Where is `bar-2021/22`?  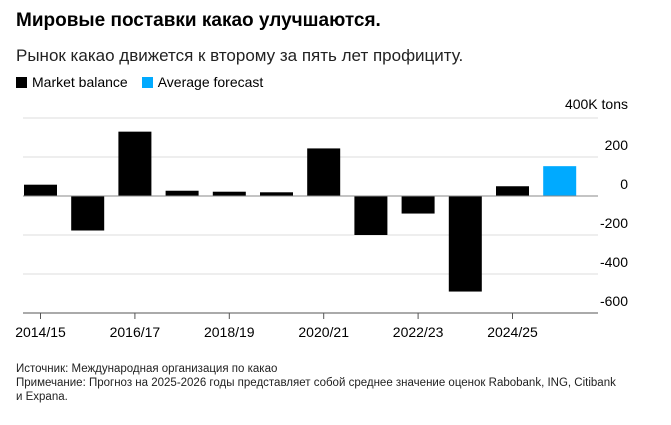 bar-2021/22 is located at coordinates (371, 215).